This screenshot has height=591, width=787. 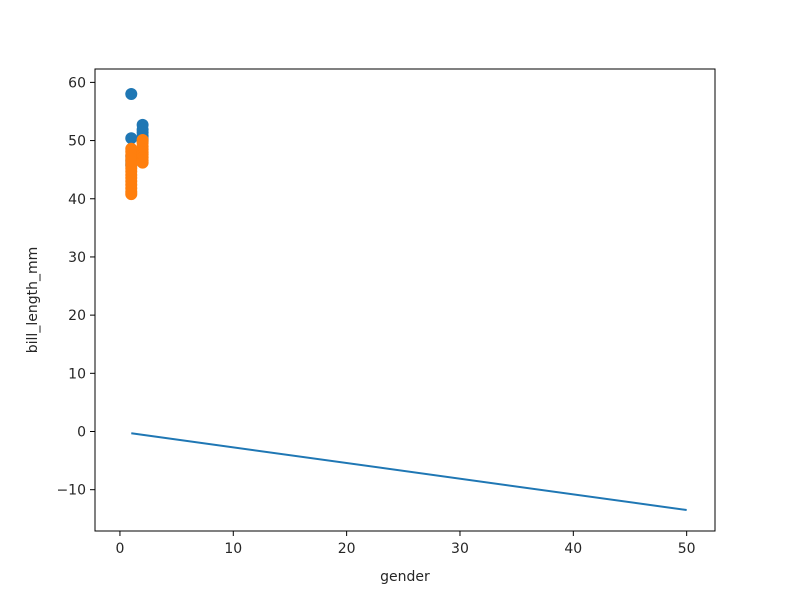 I want to click on y-tick-label-2: 10, so click(x=77, y=374).